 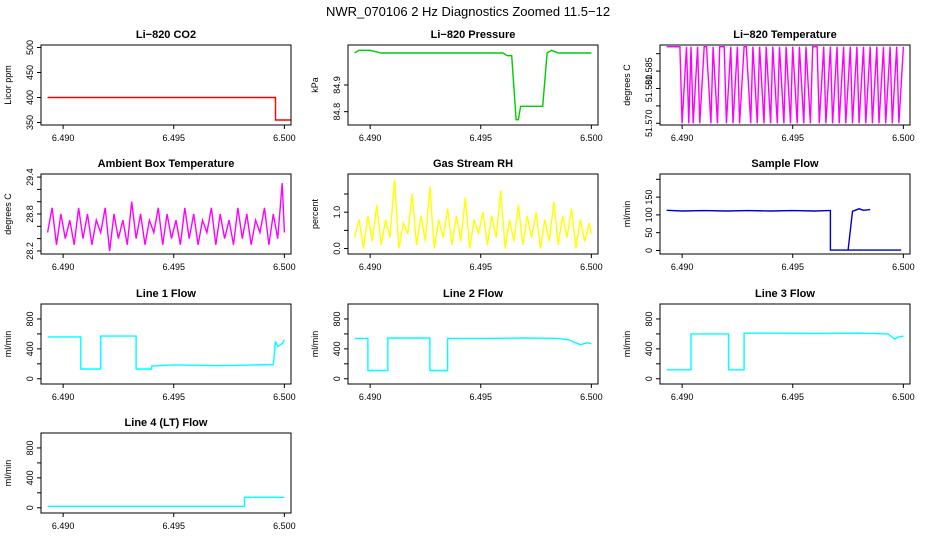 What do you see at coordinates (649, 214) in the screenshot?
I see `y-tick-label: 100` at bounding box center [649, 214].